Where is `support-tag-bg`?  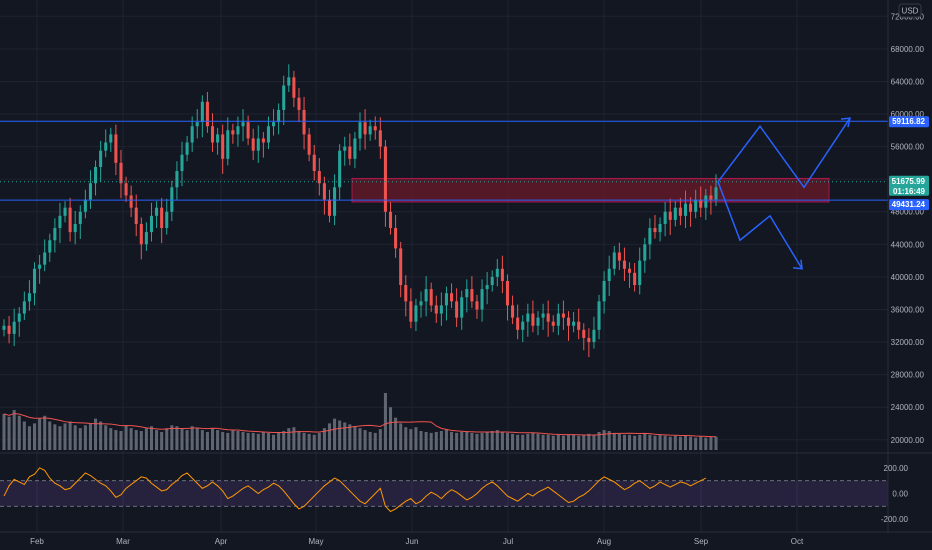
support-tag-bg is located at coordinates (909, 205).